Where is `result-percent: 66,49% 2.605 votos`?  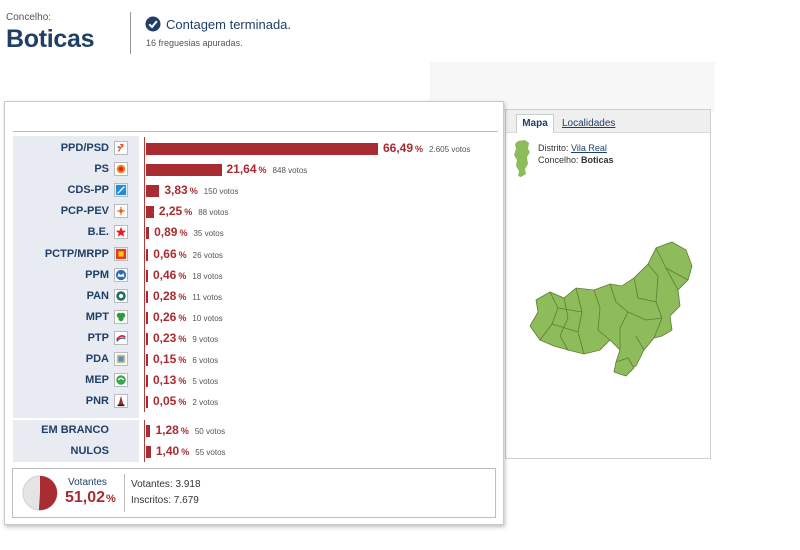 result-percent: 66,49% 2.605 votos is located at coordinates (426, 148).